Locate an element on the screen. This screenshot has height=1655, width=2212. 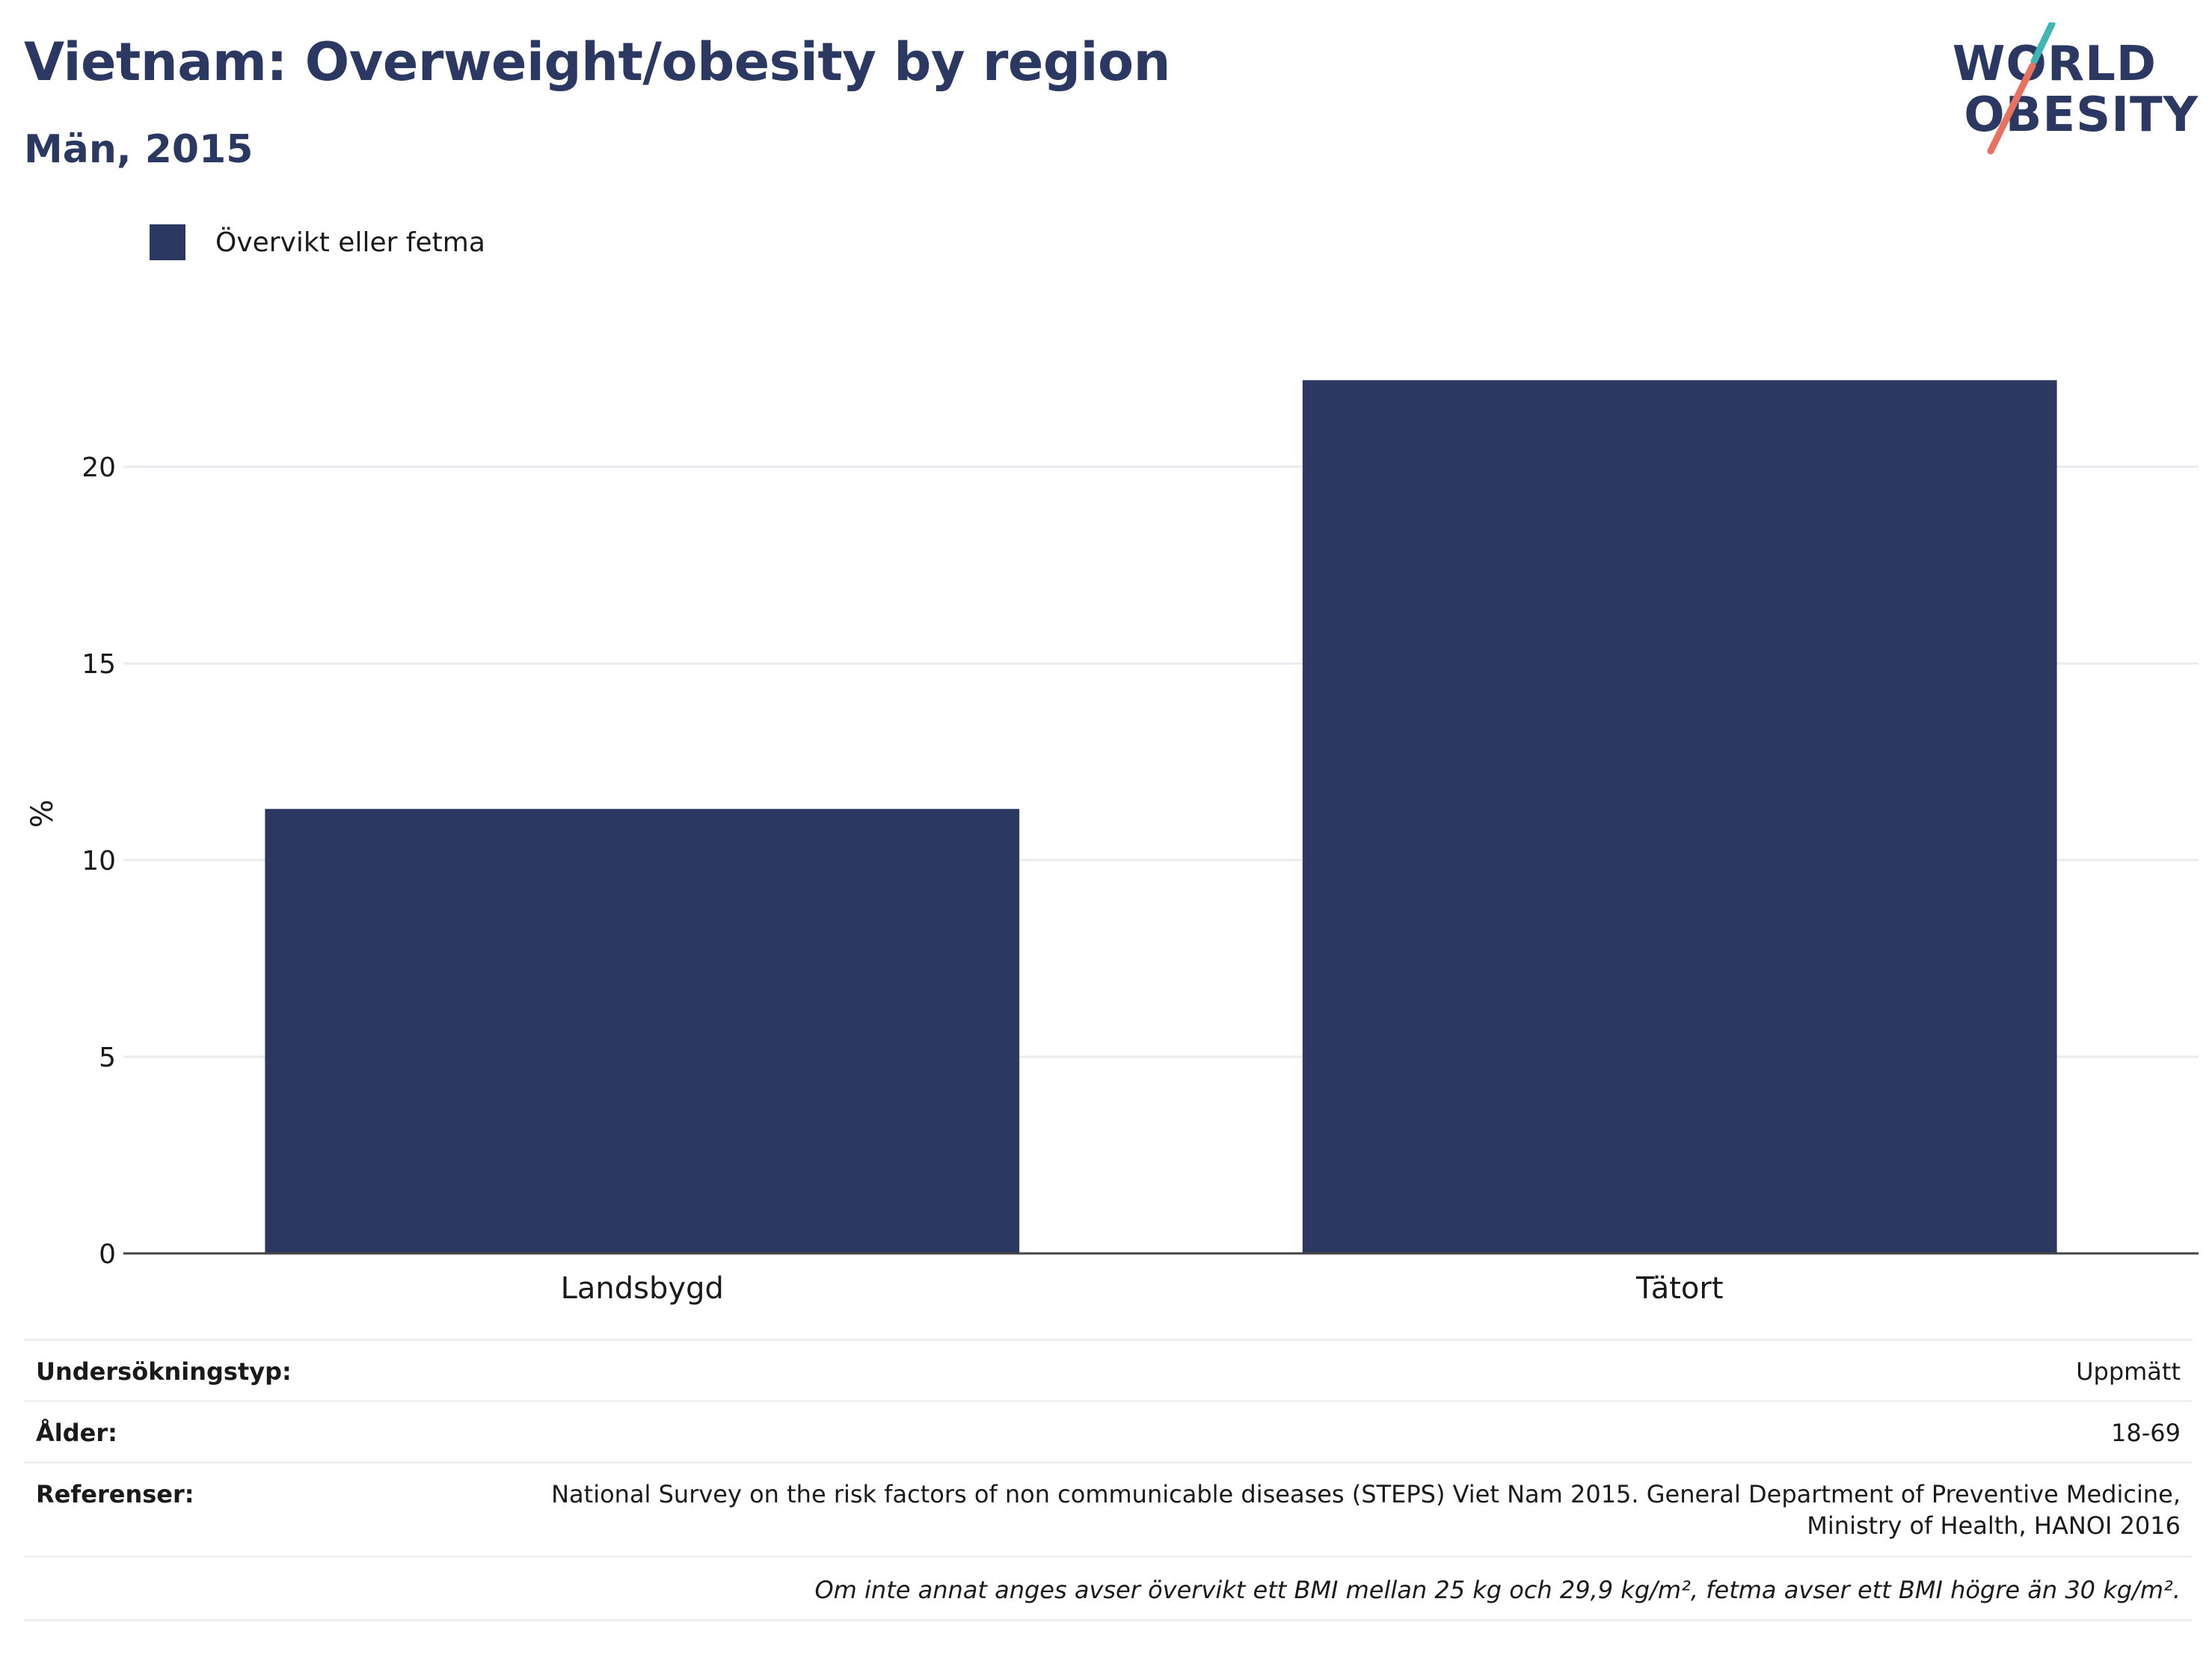
references-line-2: Ministry of Health, HANOI 2016 is located at coordinates (1994, 1525).